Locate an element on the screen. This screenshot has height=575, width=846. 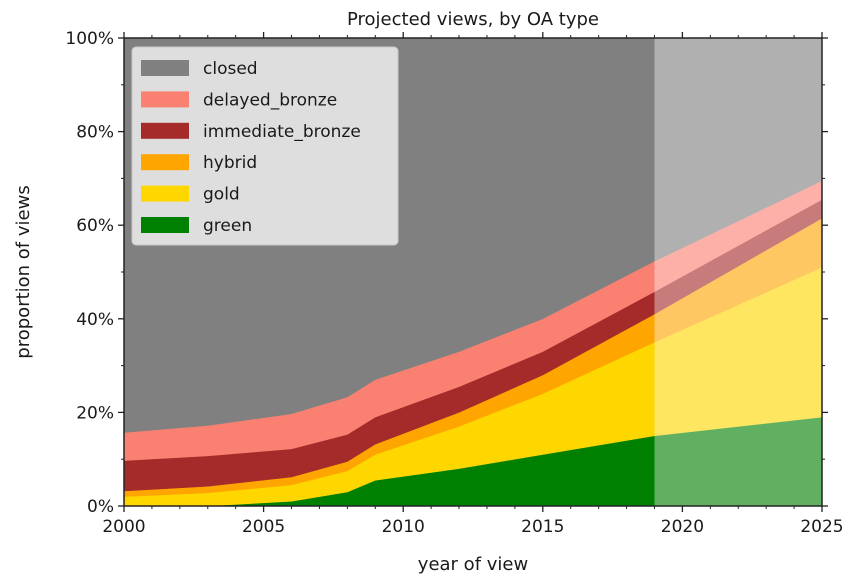
x-tick-label: 2005 is located at coordinates (263, 527).